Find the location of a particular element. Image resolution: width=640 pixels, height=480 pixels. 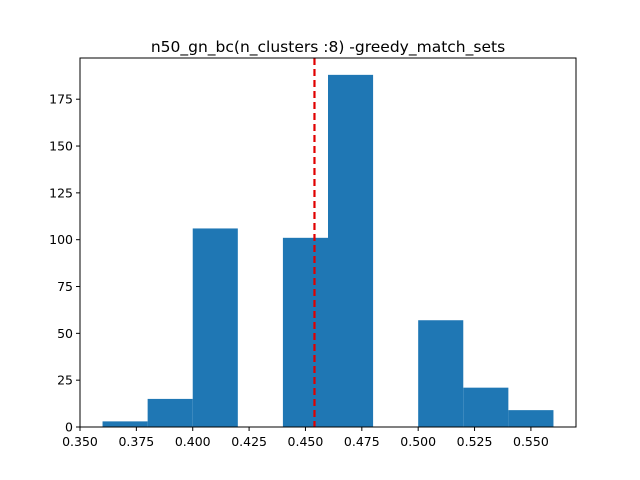

x-tick-label: 0.450 is located at coordinates (306, 441).